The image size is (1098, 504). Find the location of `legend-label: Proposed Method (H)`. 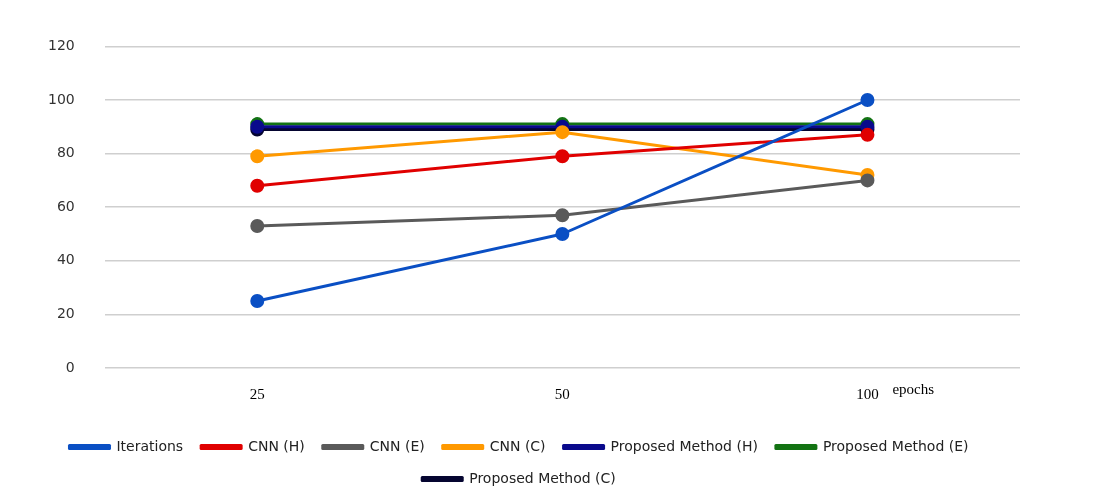

legend-label: Proposed Method (H) is located at coordinates (684, 445).